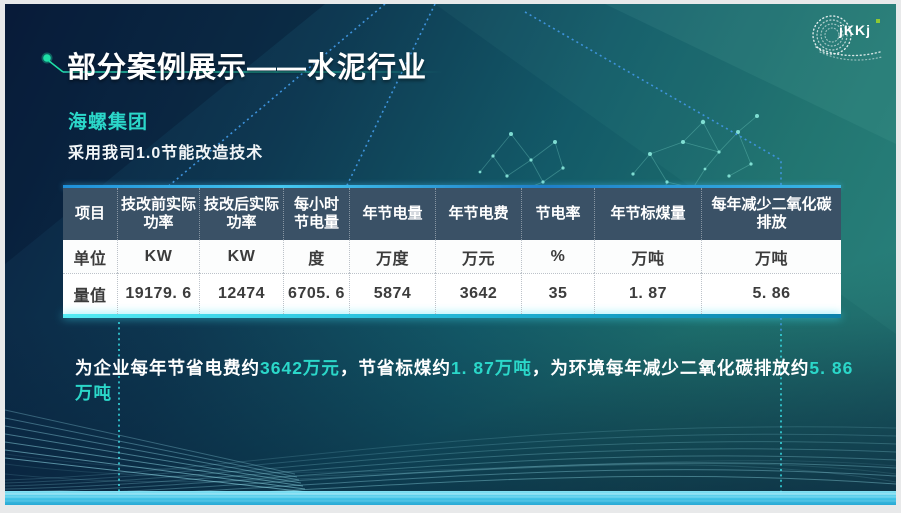 Image resolution: width=901 pixels, height=513 pixels. What do you see at coordinates (464, 381) in the screenshot?
I see `summary-highlight: 5. 86万吨` at bounding box center [464, 381].